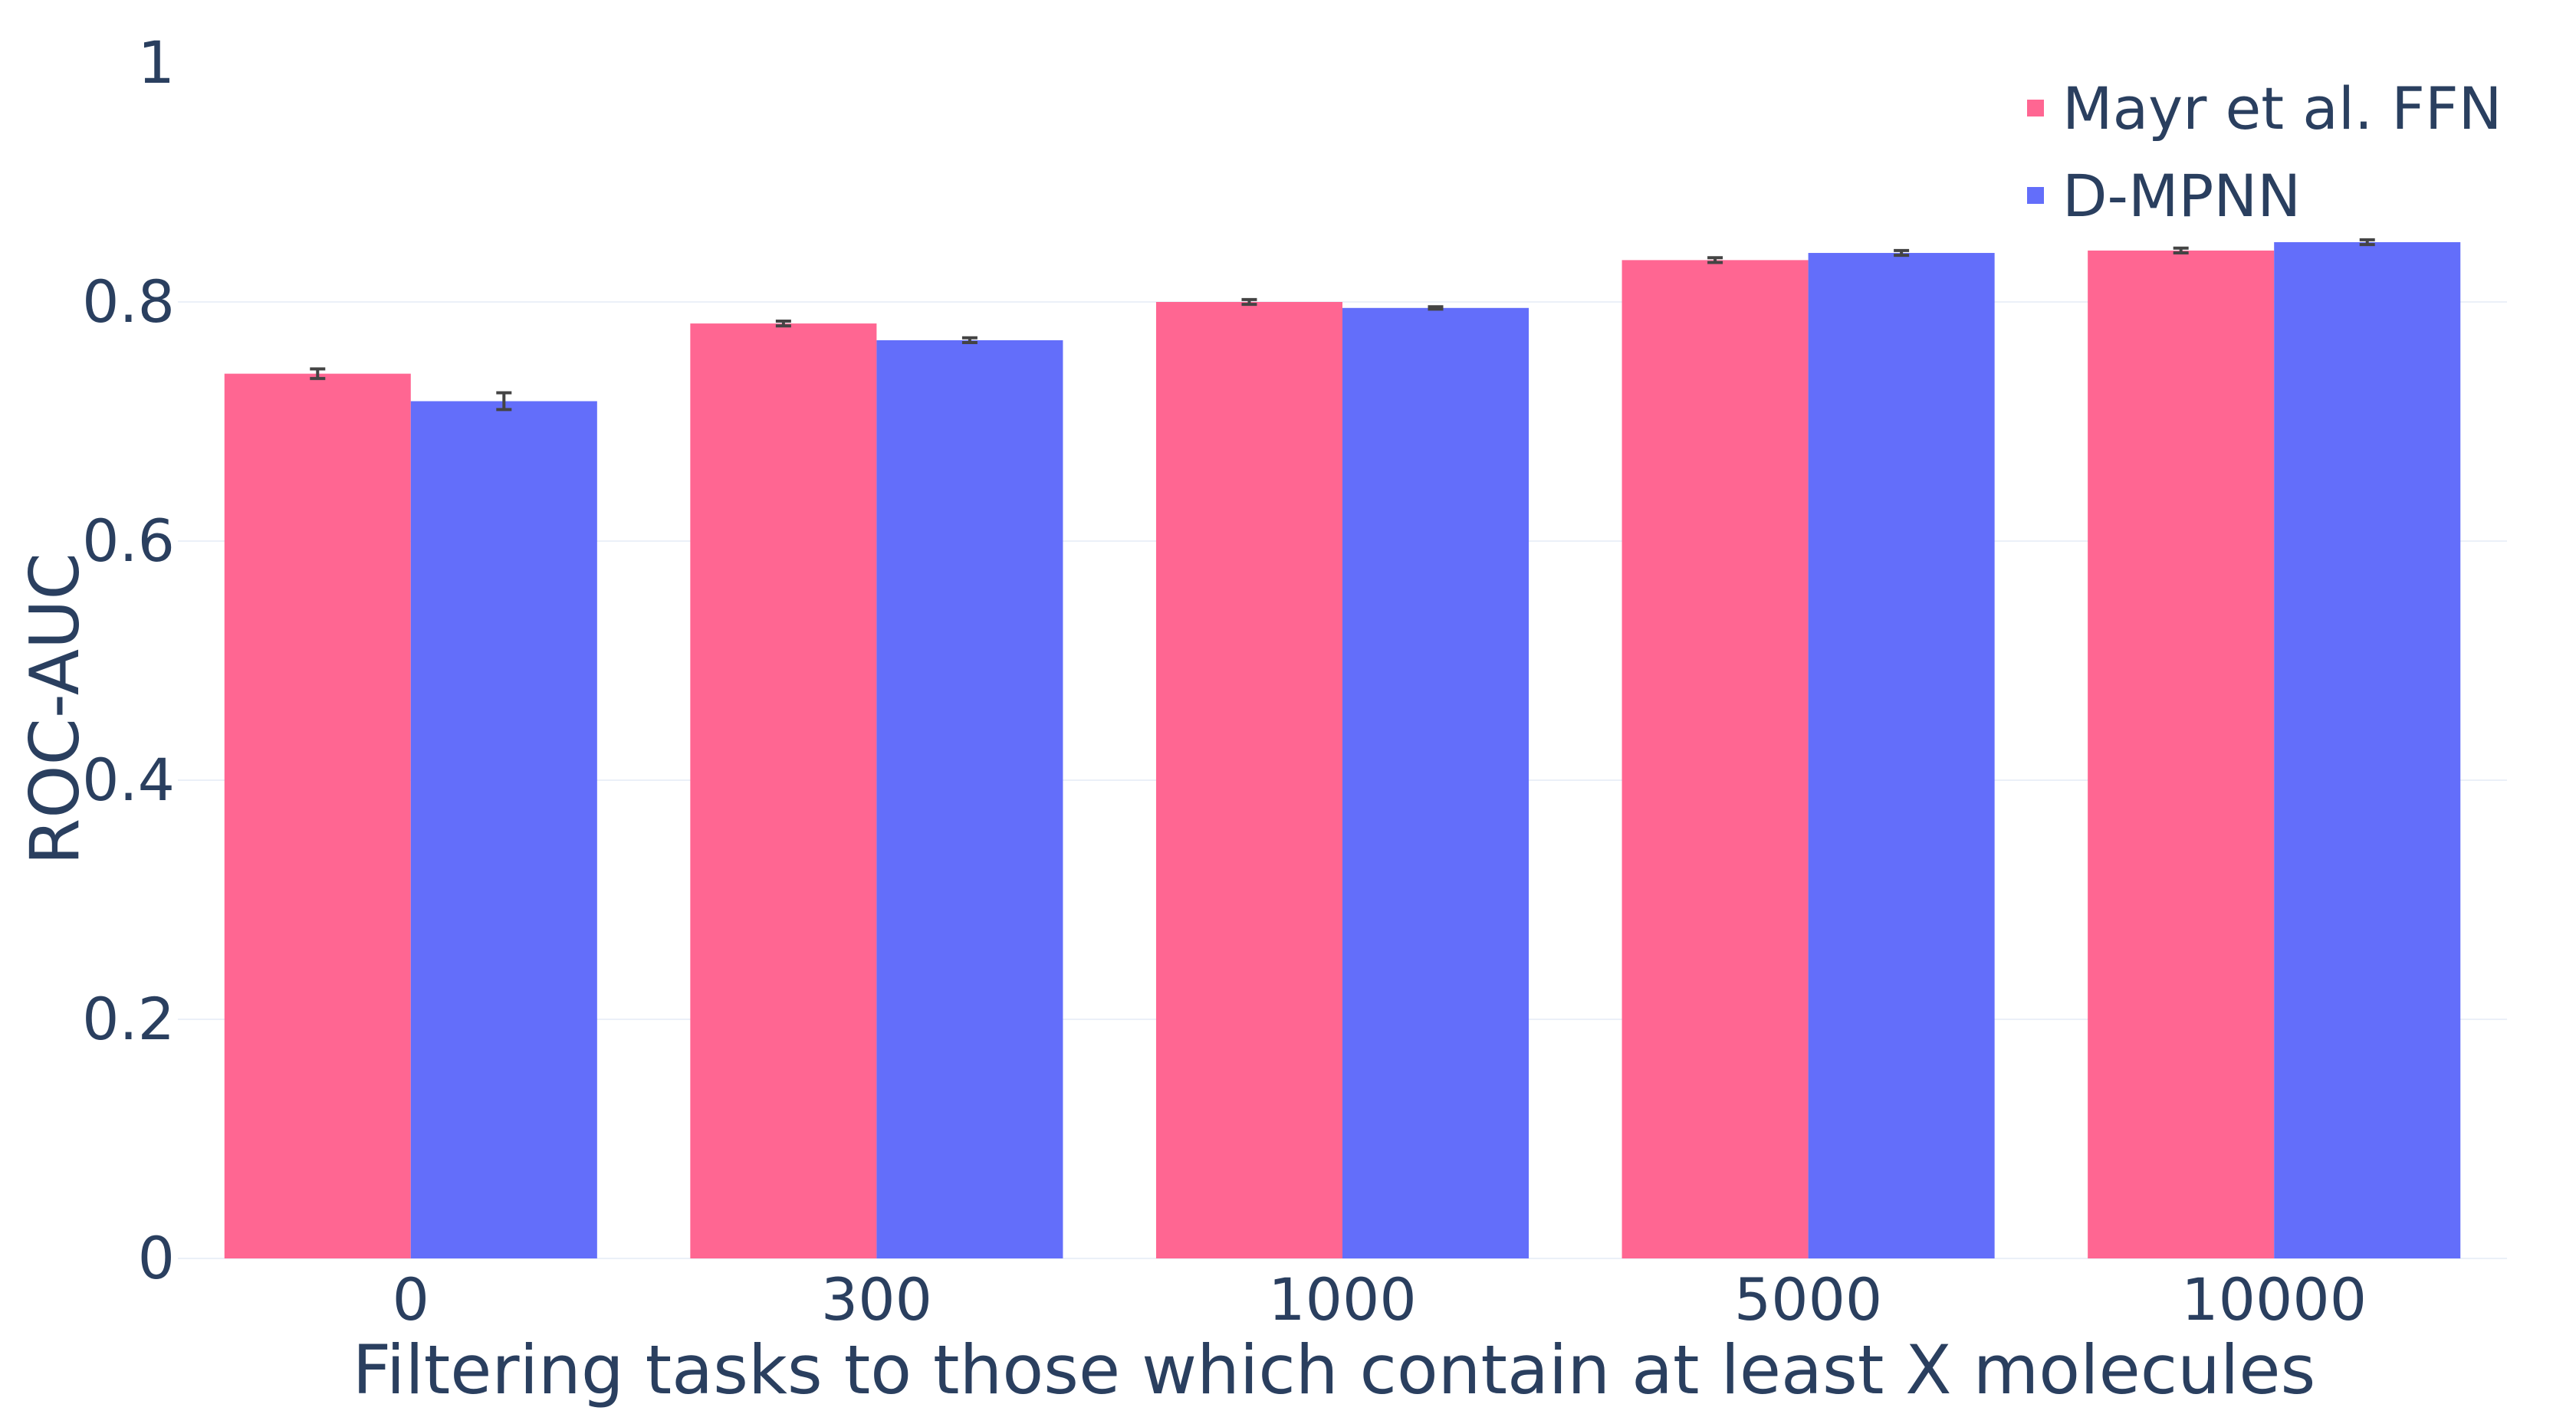  I want to click on y-tick-label: 0.8, so click(128, 301).